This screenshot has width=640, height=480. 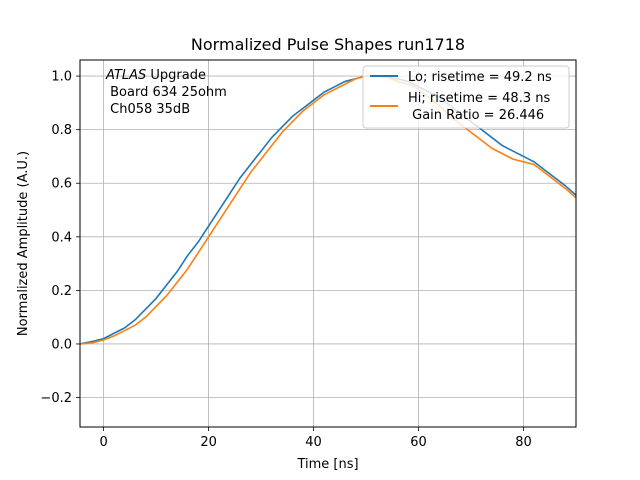 I want to click on x-tick-label: 20, so click(x=208, y=442).